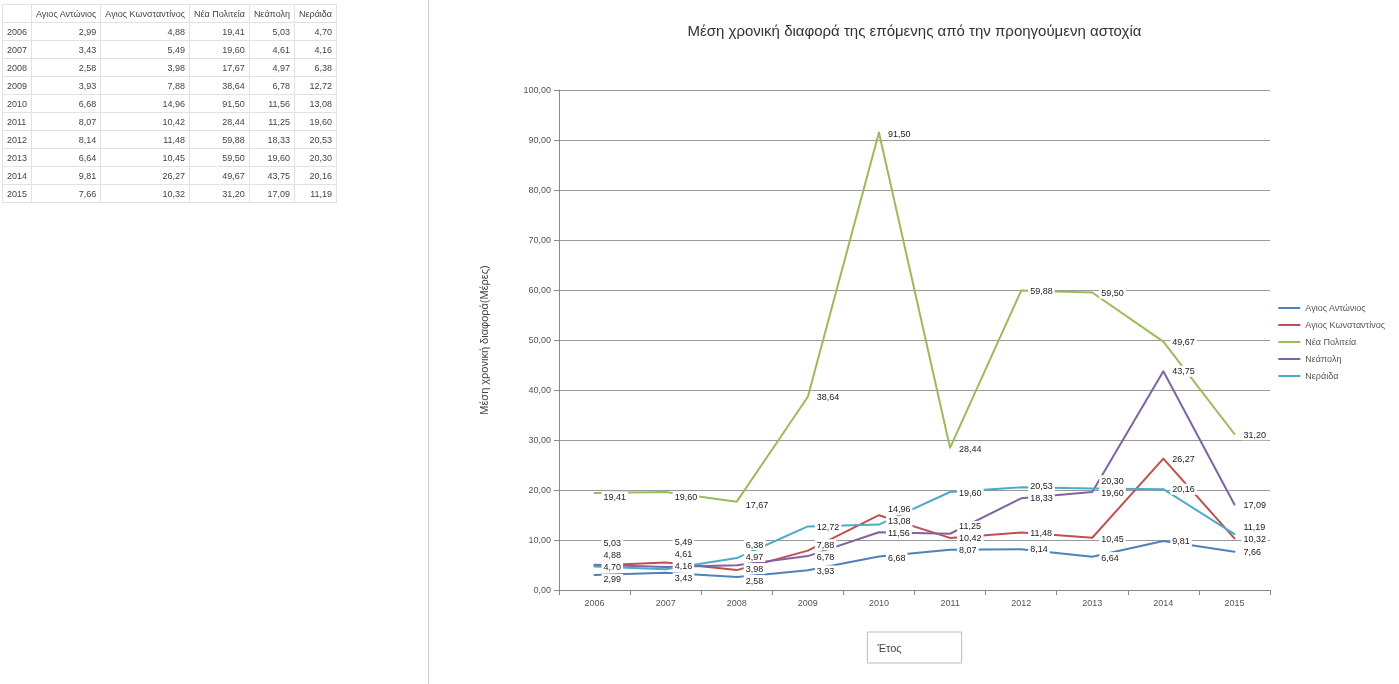 Image resolution: width=1399 pixels, height=684 pixels. Describe the element at coordinates (683, 578) in the screenshot. I see `data-label: 3,43` at that location.